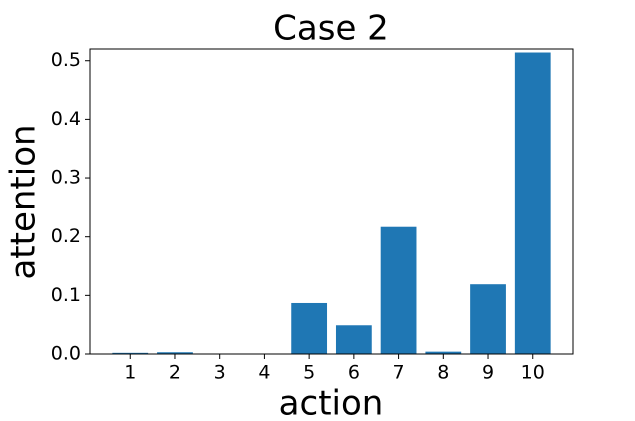  What do you see at coordinates (533, 373) in the screenshot?
I see `x-tick-label: 10` at bounding box center [533, 373].